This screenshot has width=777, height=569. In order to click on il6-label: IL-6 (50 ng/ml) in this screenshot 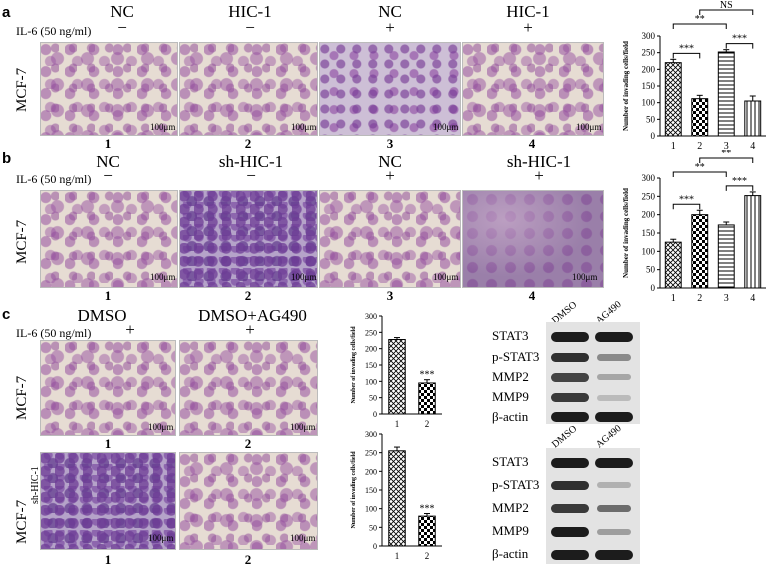, I will do `click(54, 333)`.